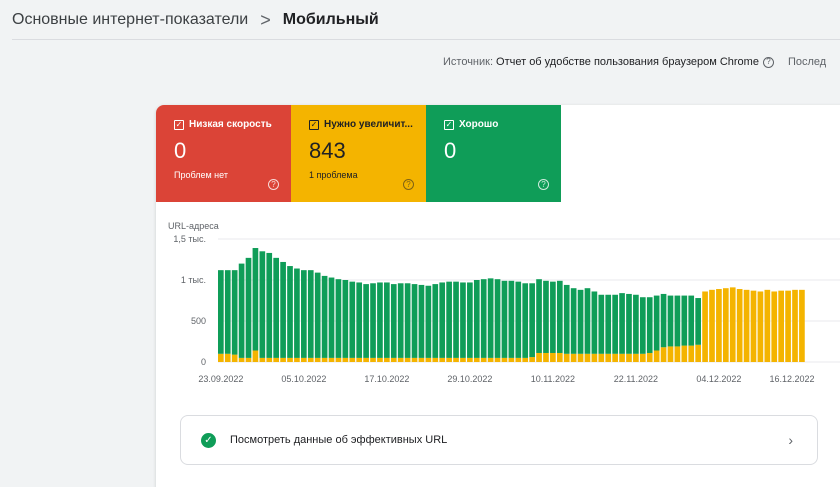 This screenshot has width=840, height=487. What do you see at coordinates (718, 379) in the screenshot?
I see `x-tick-label: 04.12.2022` at bounding box center [718, 379].